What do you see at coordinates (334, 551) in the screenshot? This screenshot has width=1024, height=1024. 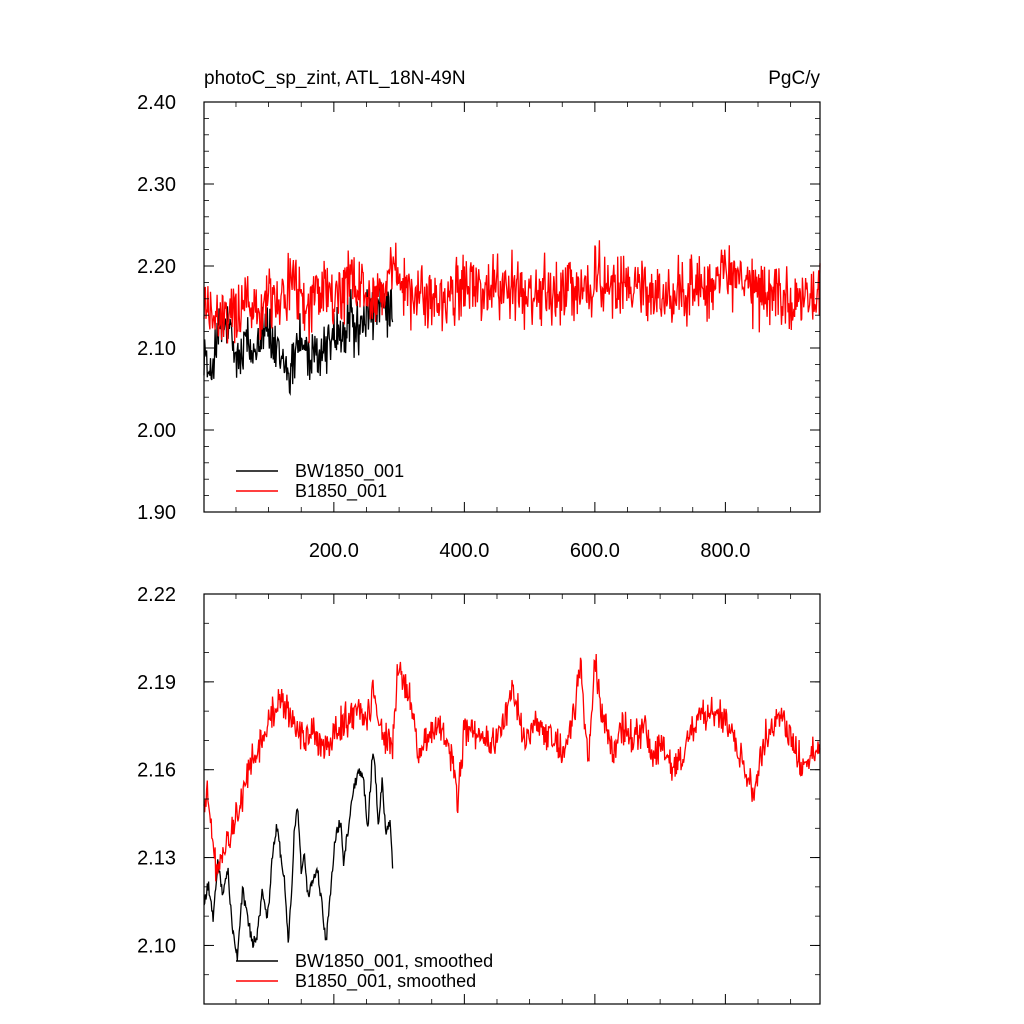 I see `x-tick-label: 200.0` at bounding box center [334, 551].